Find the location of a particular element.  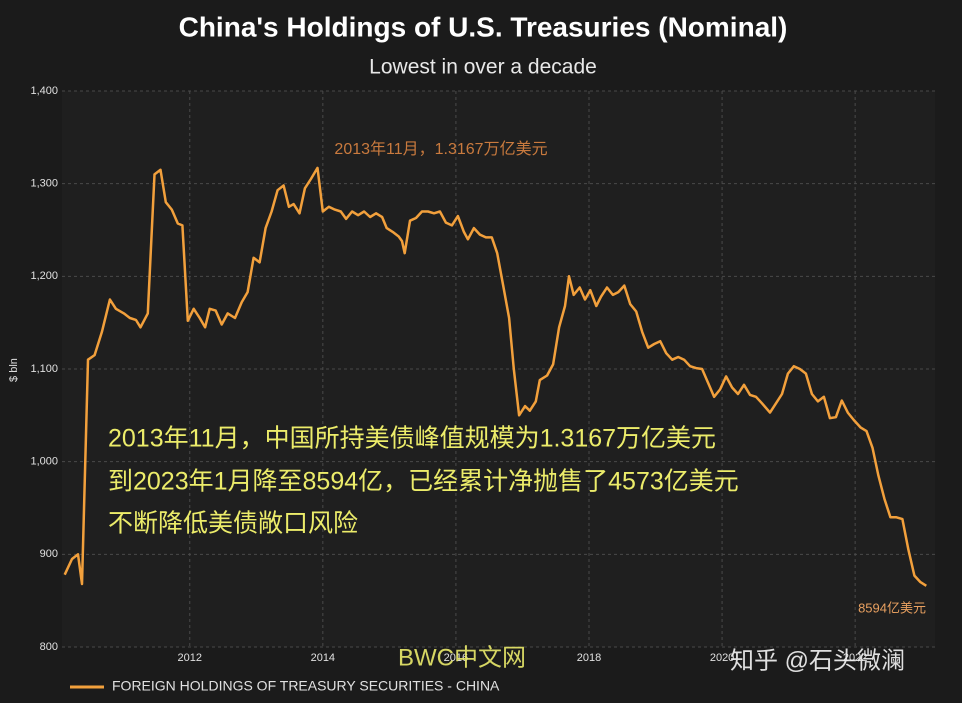

annotation: 不断降低美债敞口风险 is located at coordinates (233, 524).